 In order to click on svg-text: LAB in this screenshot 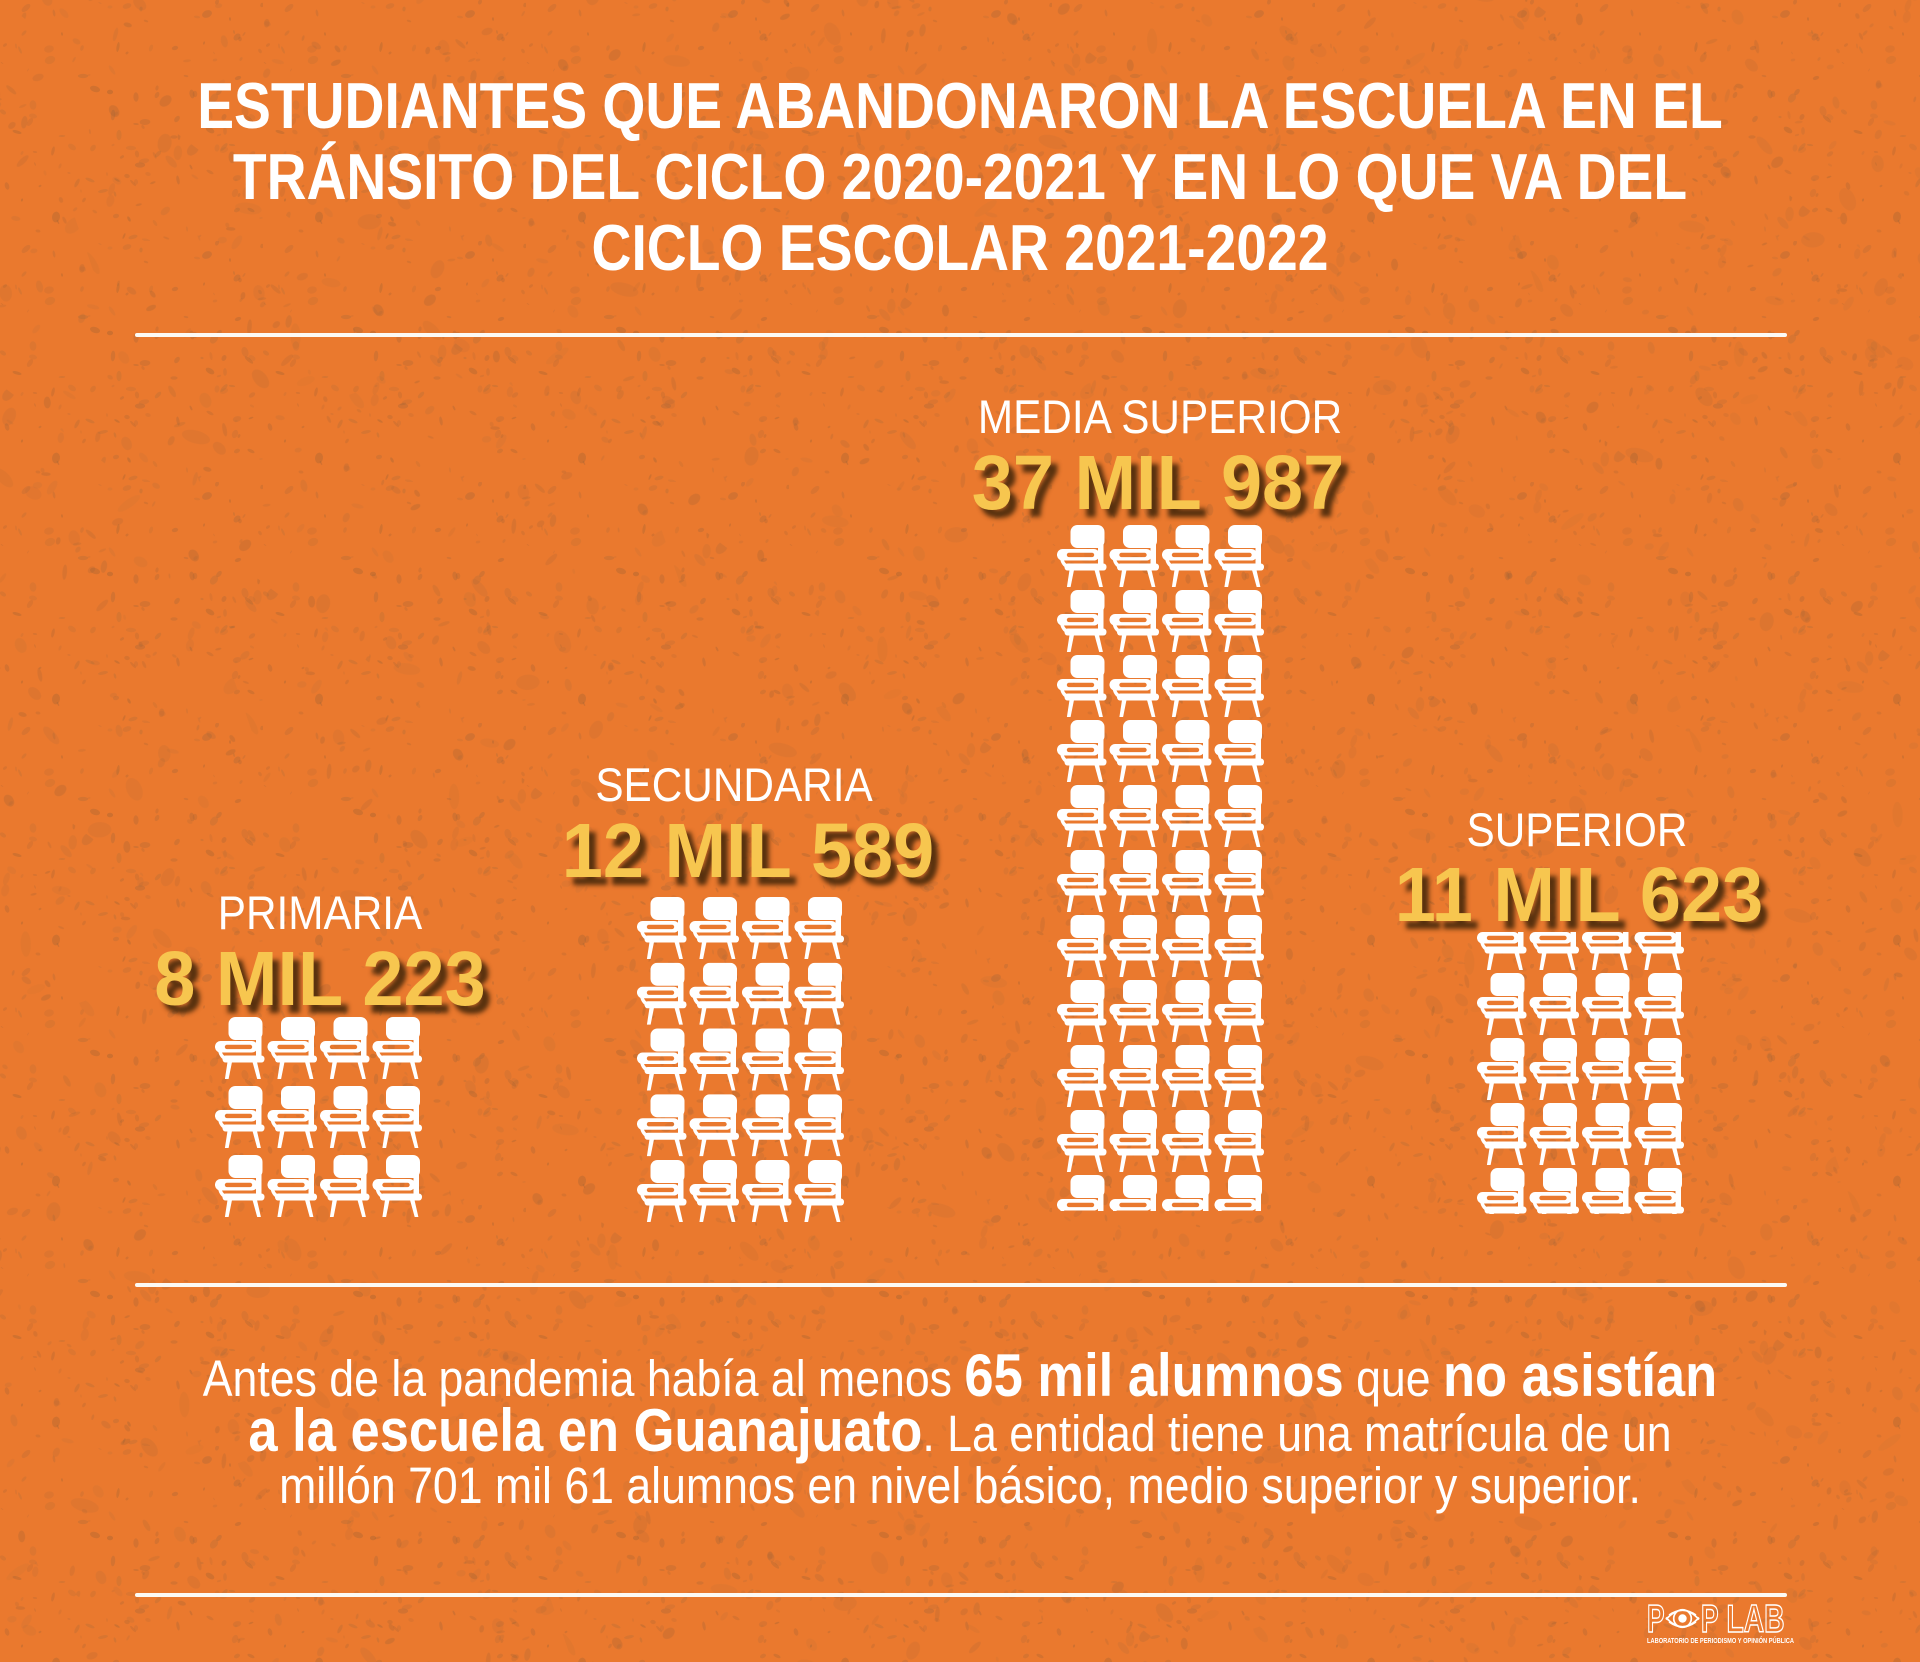, I will do `click(1756, 1619)`.